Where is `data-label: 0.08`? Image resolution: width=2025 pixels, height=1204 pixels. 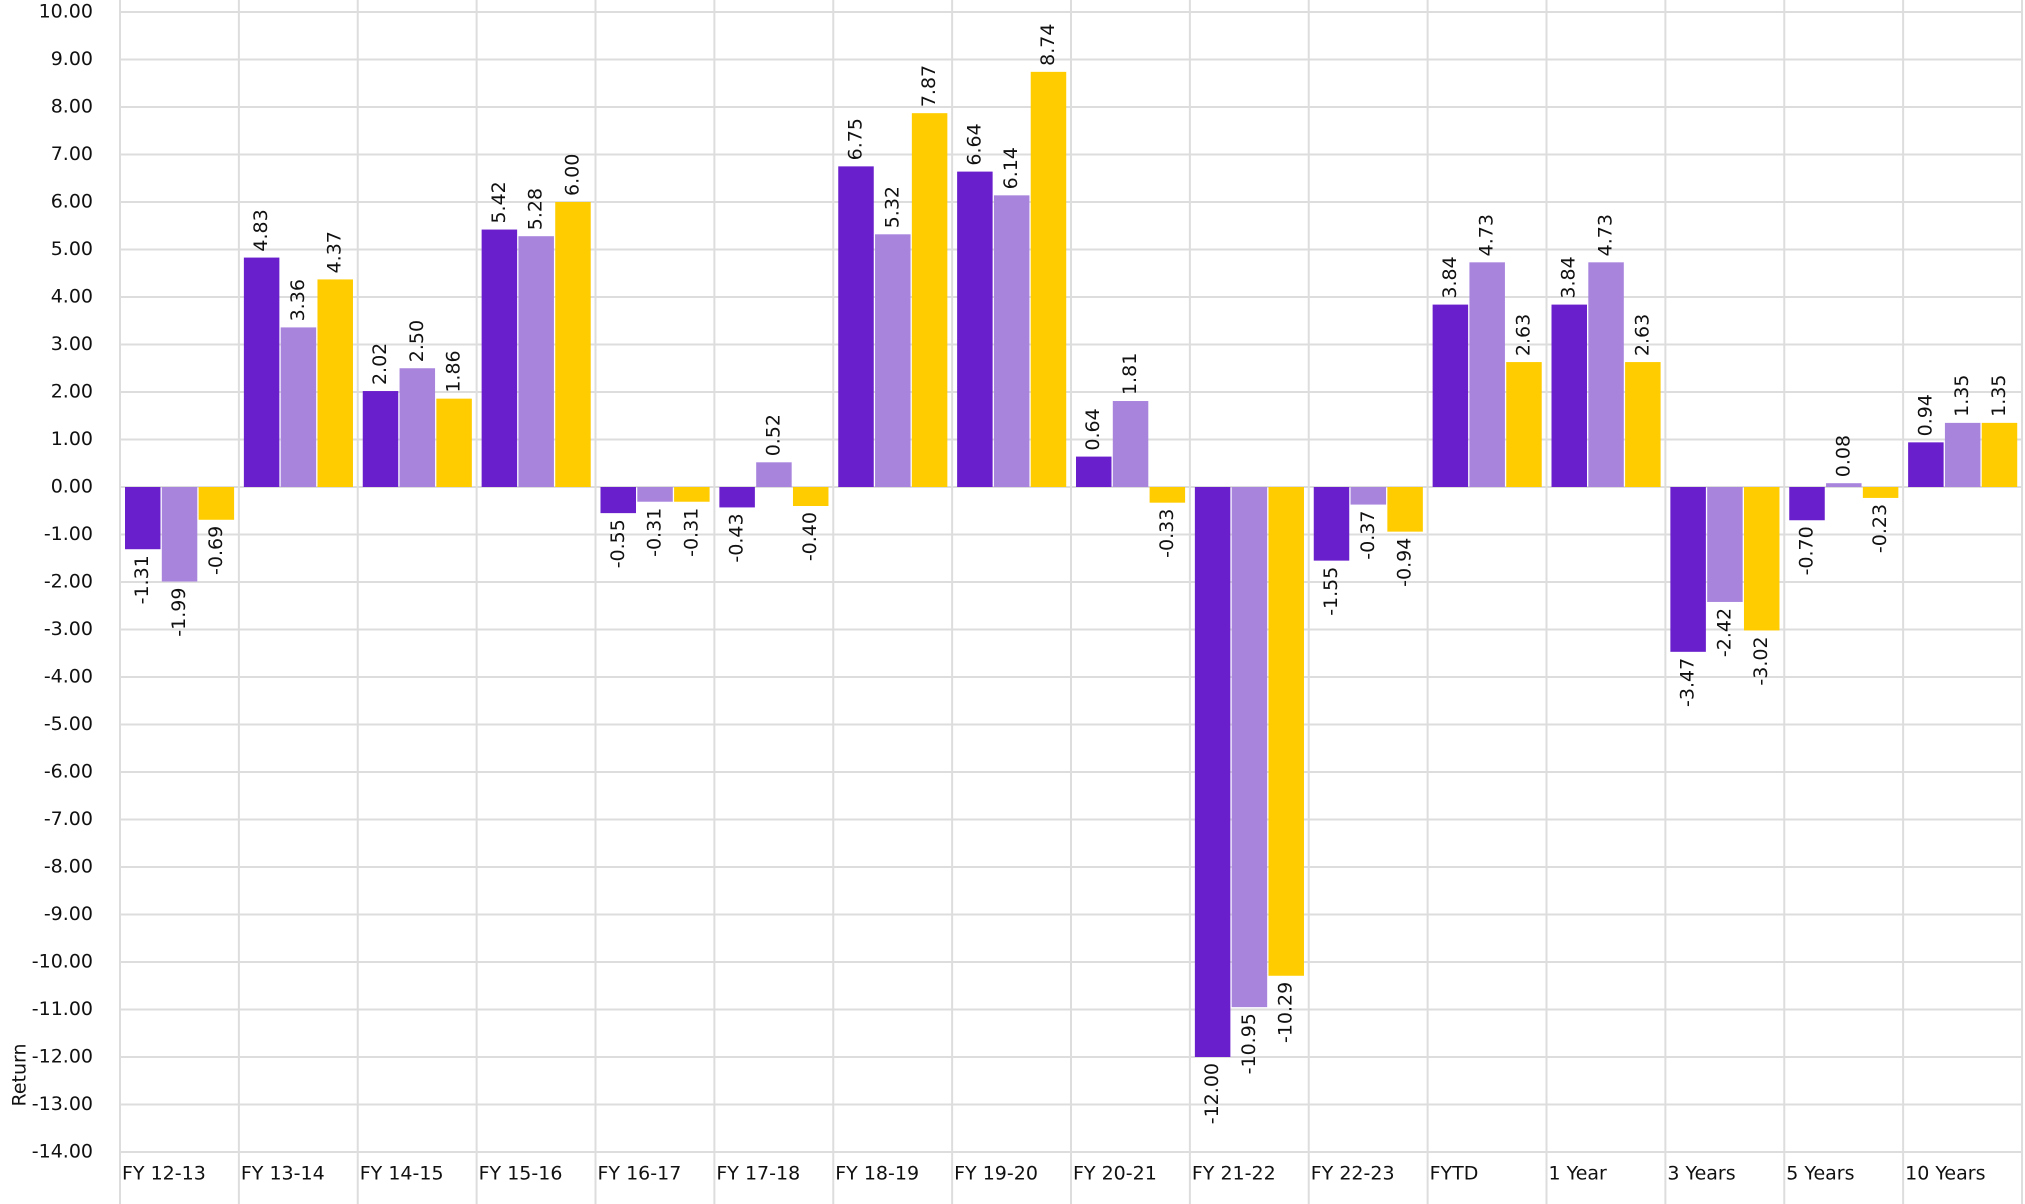 data-label: 0.08 is located at coordinates (1843, 456).